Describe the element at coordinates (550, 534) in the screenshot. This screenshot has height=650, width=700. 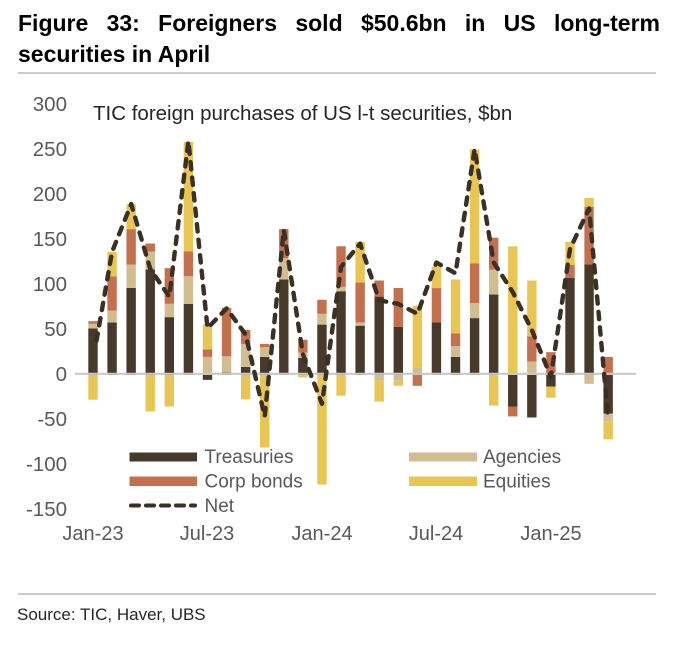
I see `svg-text: Jan-25` at that location.